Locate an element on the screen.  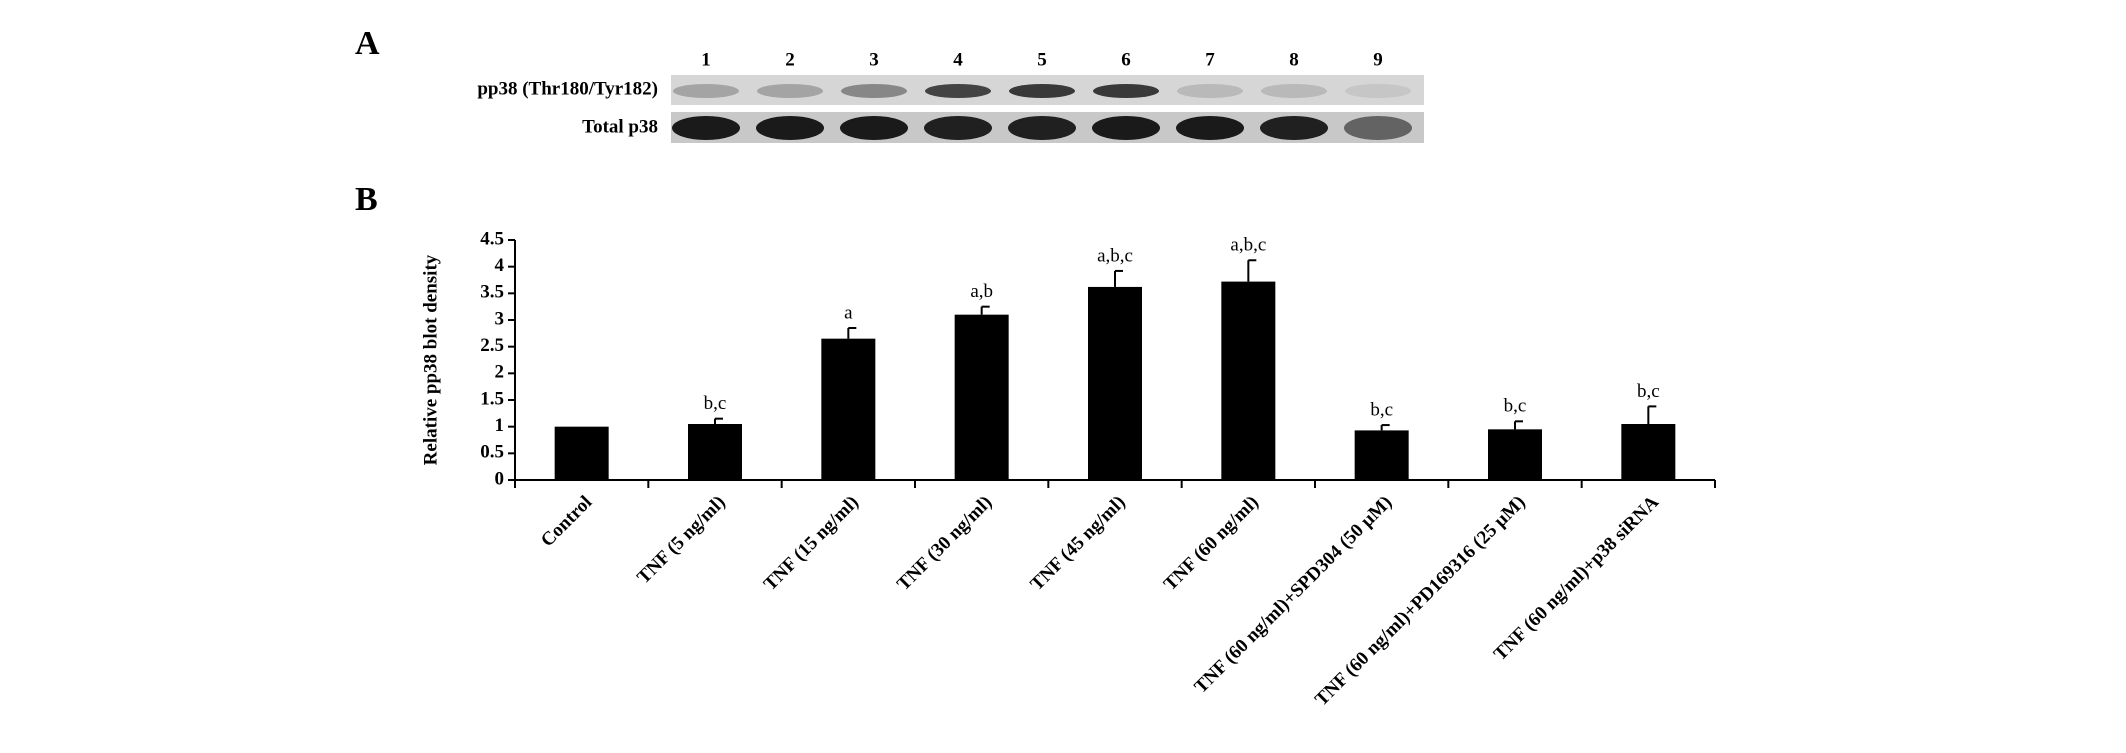
x-tick-label: TNF (45 ng/ml) is located at coordinates (1077, 543).